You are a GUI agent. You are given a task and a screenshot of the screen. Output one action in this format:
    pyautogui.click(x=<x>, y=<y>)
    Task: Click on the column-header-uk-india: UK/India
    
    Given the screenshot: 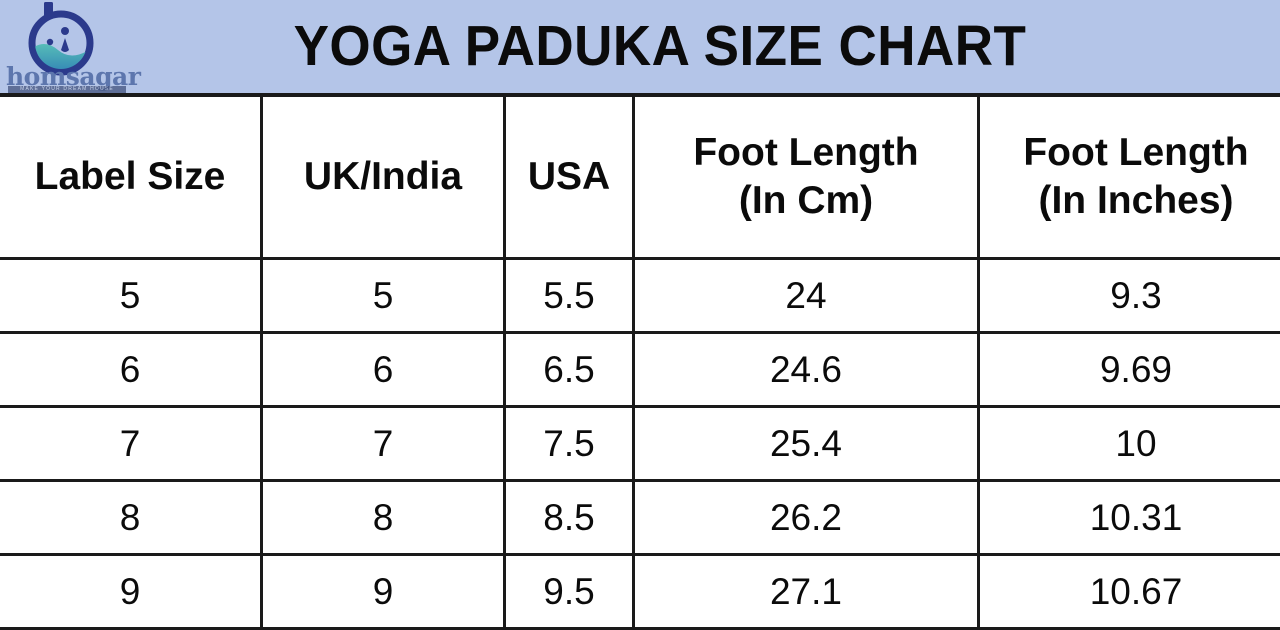 What is the action you would take?
    pyautogui.click(x=383, y=178)
    